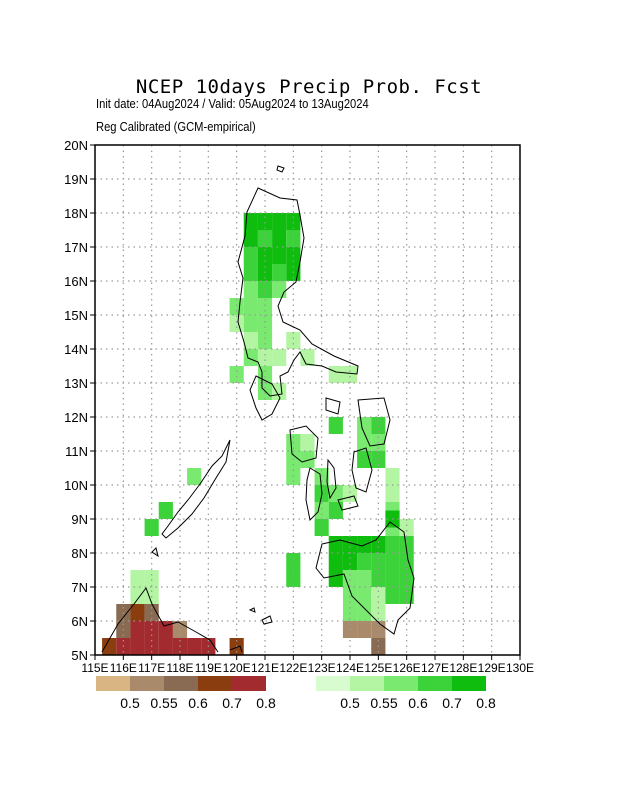 The image size is (618, 800). Describe the element at coordinates (151, 668) in the screenshot. I see `lon-tick-label: 117E` at that location.